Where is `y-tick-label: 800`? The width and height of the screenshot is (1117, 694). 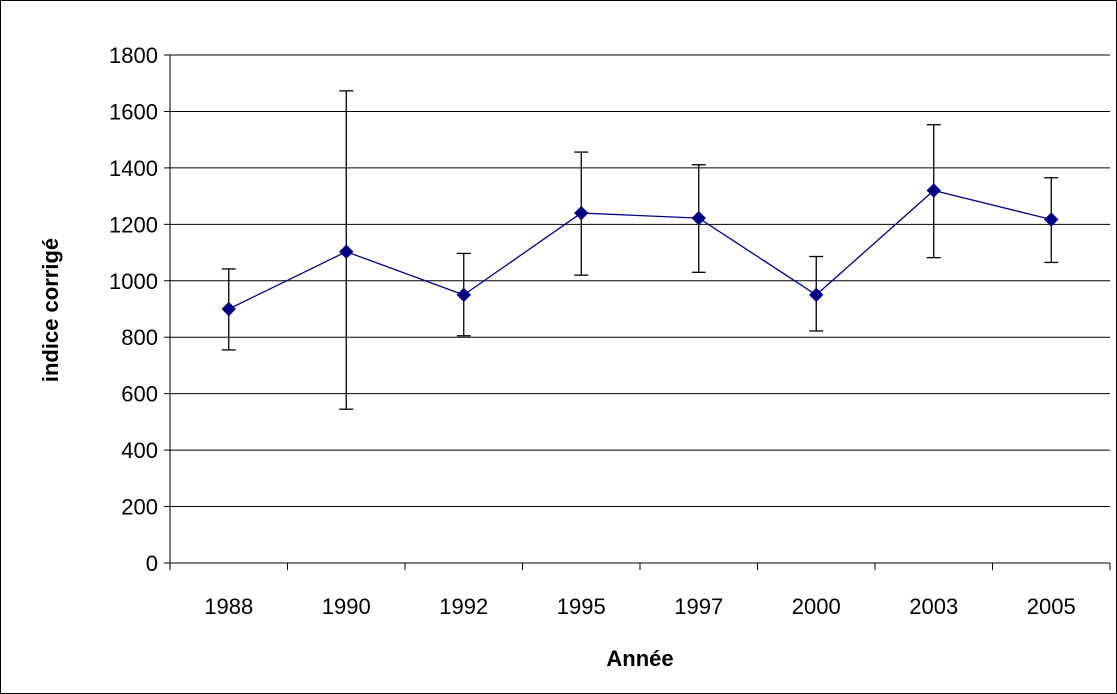
y-tick-label: 800 is located at coordinates (139, 337).